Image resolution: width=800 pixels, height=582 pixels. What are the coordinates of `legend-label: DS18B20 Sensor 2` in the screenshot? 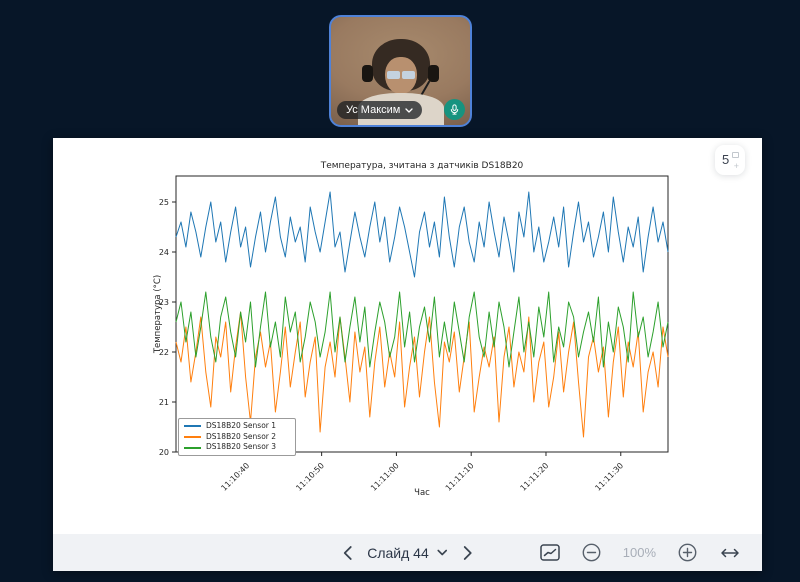 It's located at (241, 436).